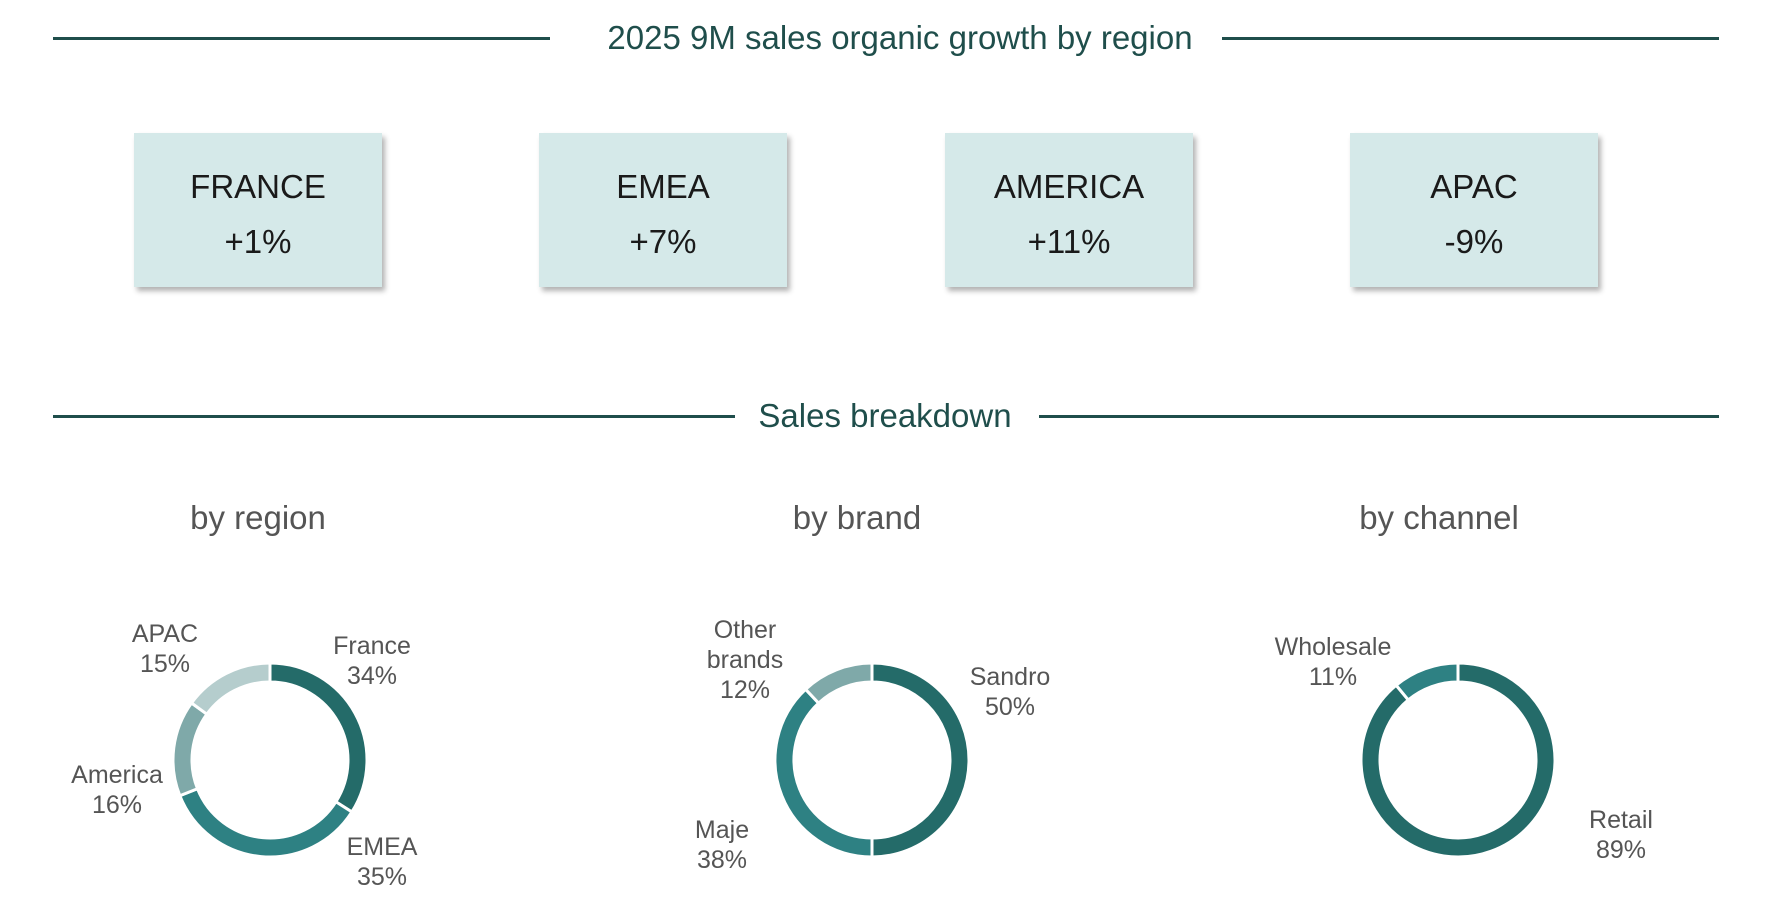 The width and height of the screenshot is (1772, 924). What do you see at coordinates (117, 790) in the screenshot?
I see `slice-label-america: America 16%` at bounding box center [117, 790].